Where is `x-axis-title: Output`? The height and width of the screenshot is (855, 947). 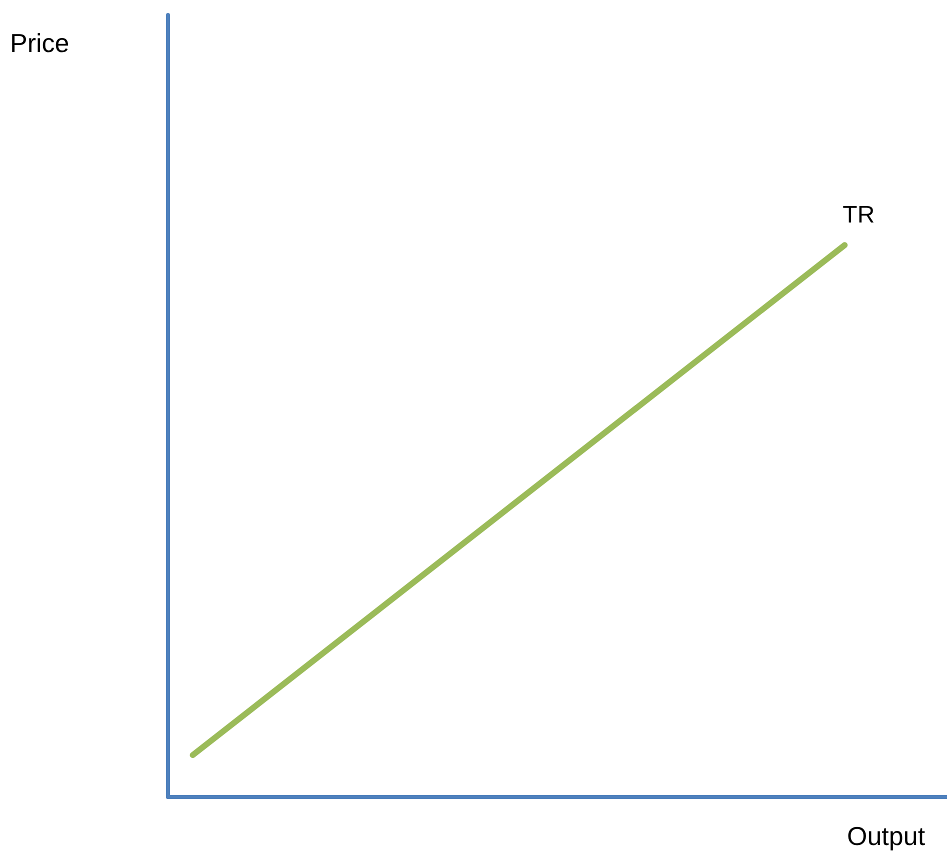 x-axis-title: Output is located at coordinates (886, 836).